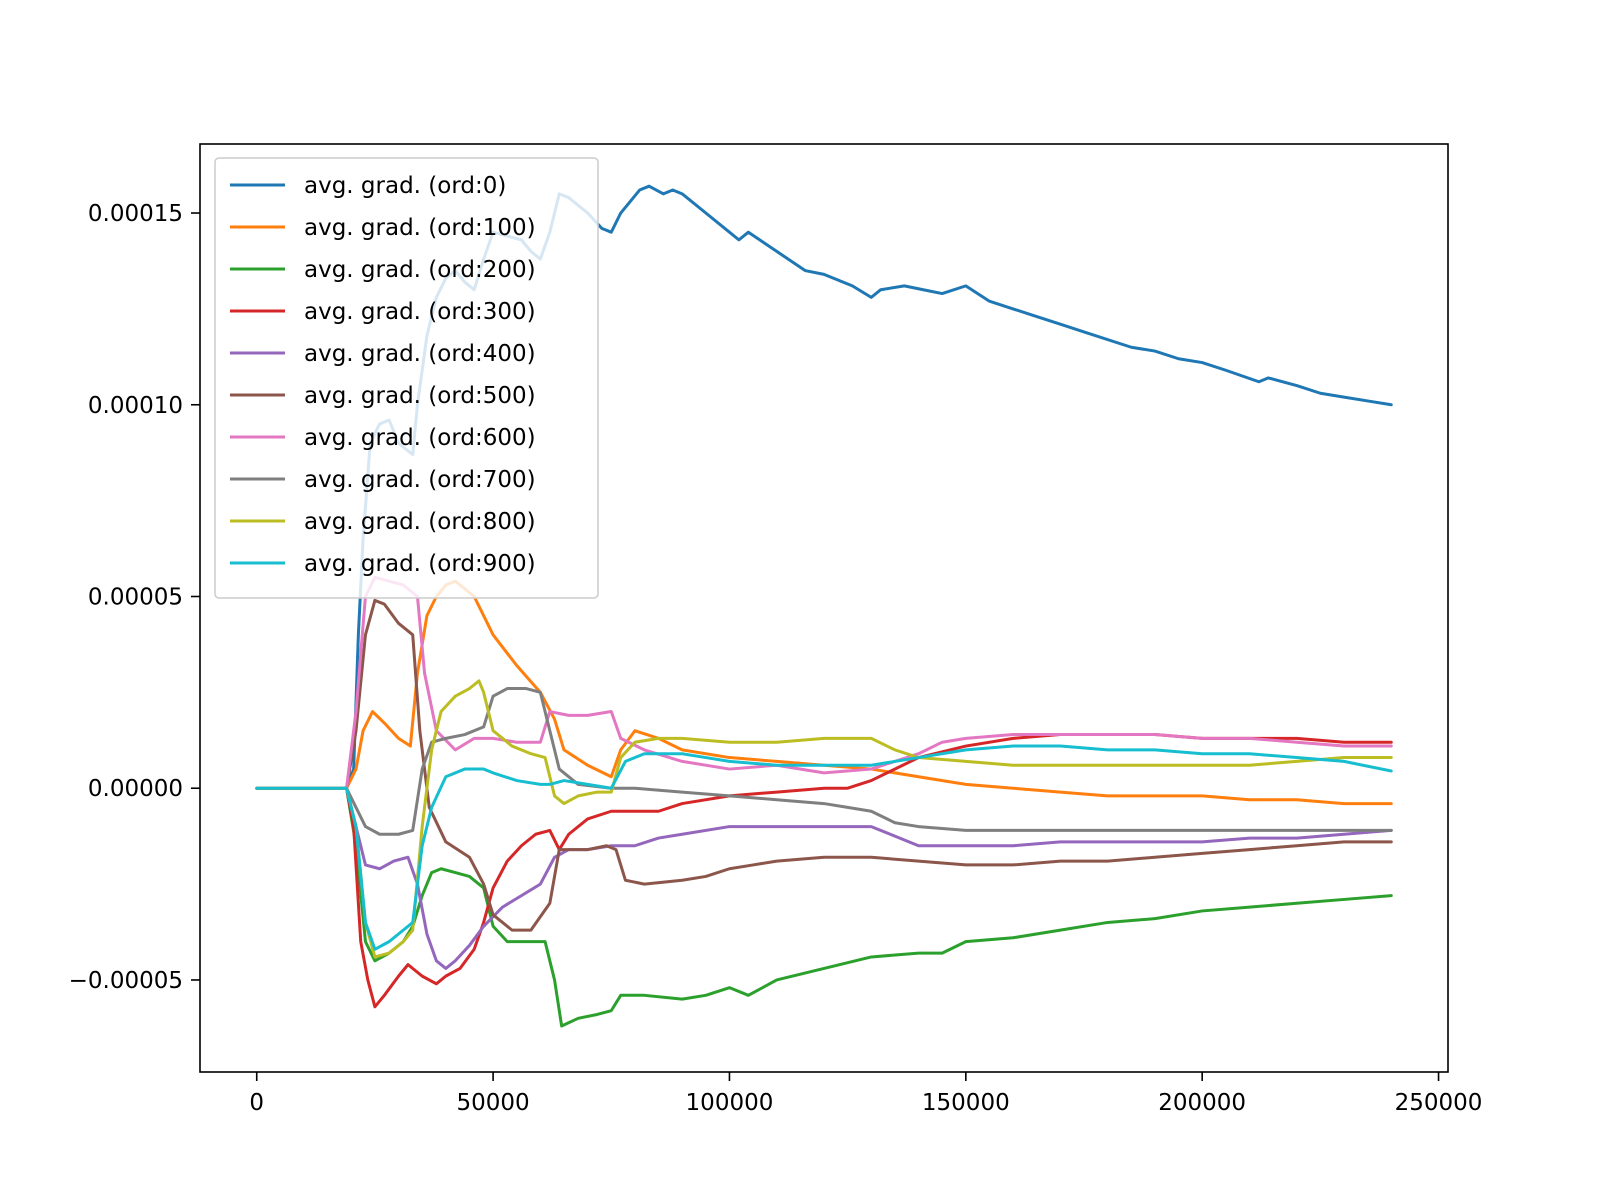 Image resolution: width=1600 pixels, height=1200 pixels. What do you see at coordinates (420, 228) in the screenshot?
I see `legend-label: avg. grad. (ord:100)` at bounding box center [420, 228].